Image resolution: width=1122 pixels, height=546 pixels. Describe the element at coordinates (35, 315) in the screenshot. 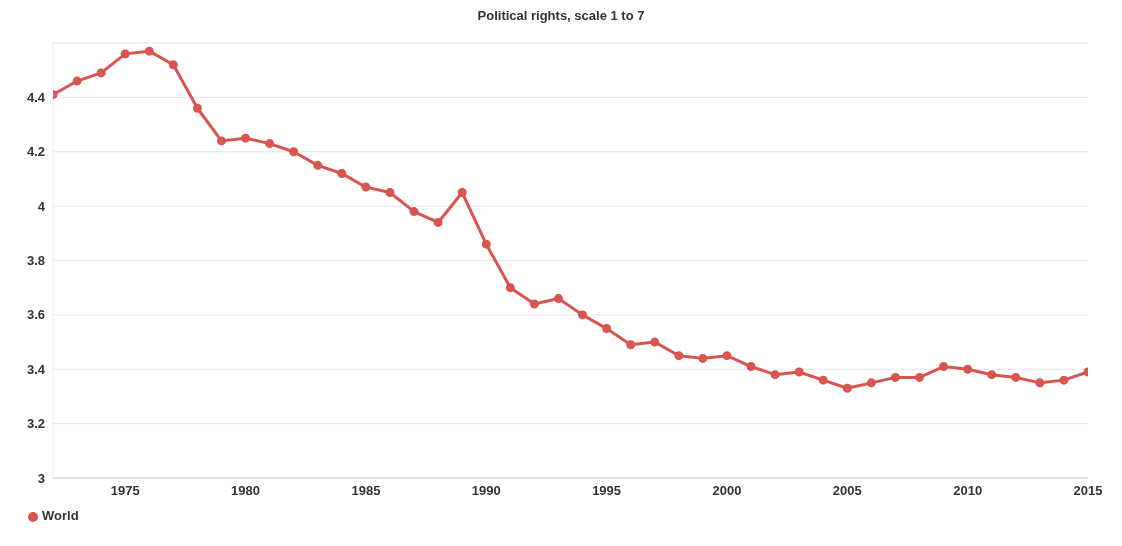

I see `y-tick-label: 3.6` at that location.